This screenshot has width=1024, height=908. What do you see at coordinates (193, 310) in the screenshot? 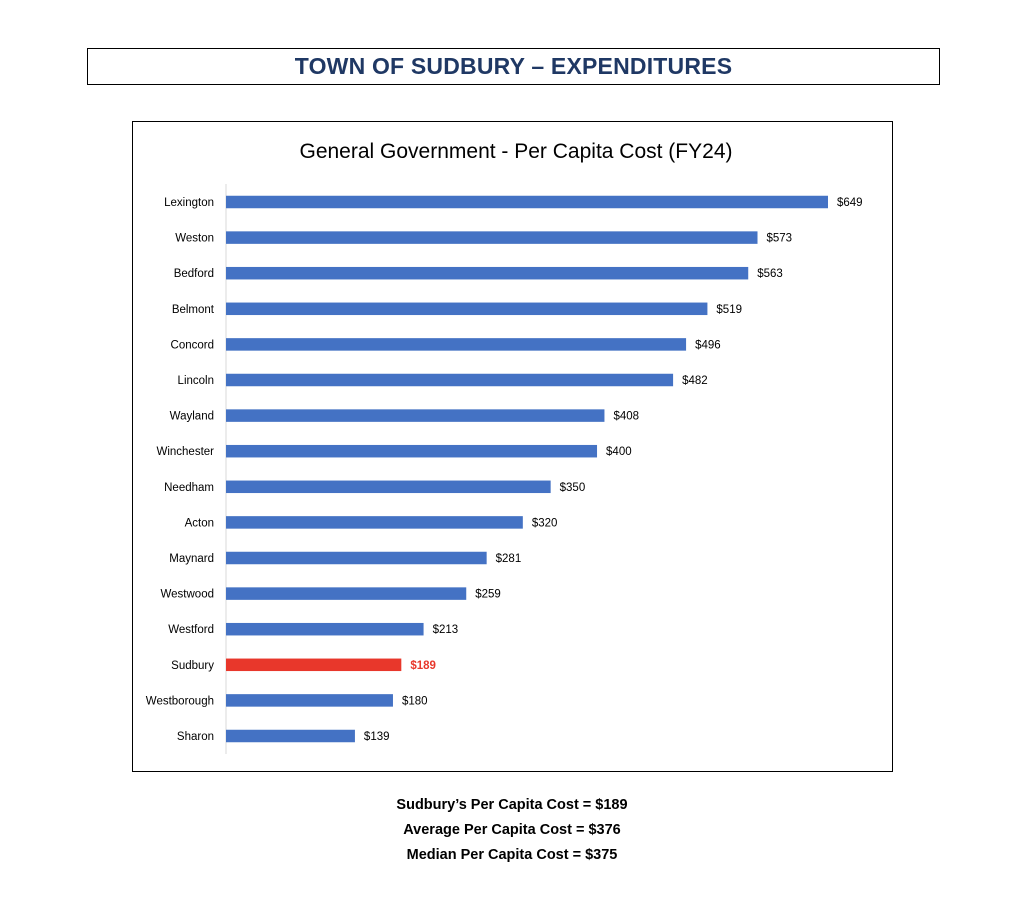
I see `category-label-belmont: Belmont` at bounding box center [193, 310].